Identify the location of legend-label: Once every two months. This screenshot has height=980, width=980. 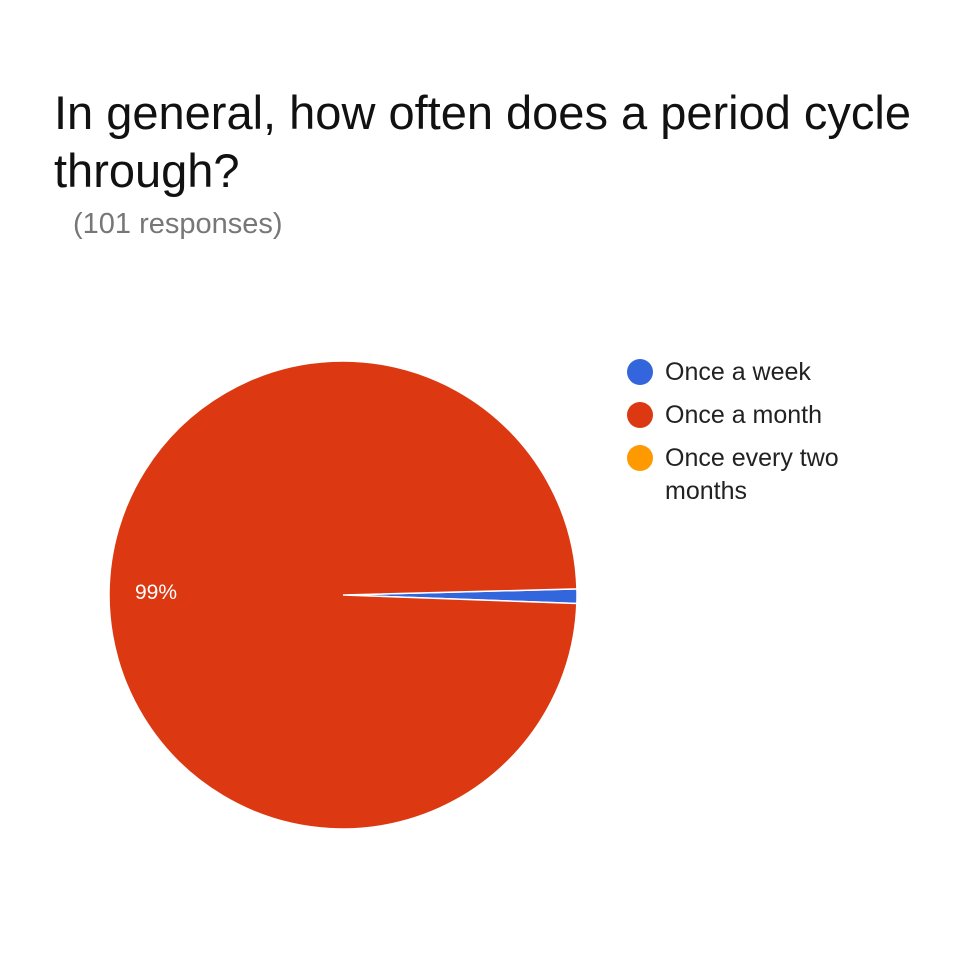
(752, 474).